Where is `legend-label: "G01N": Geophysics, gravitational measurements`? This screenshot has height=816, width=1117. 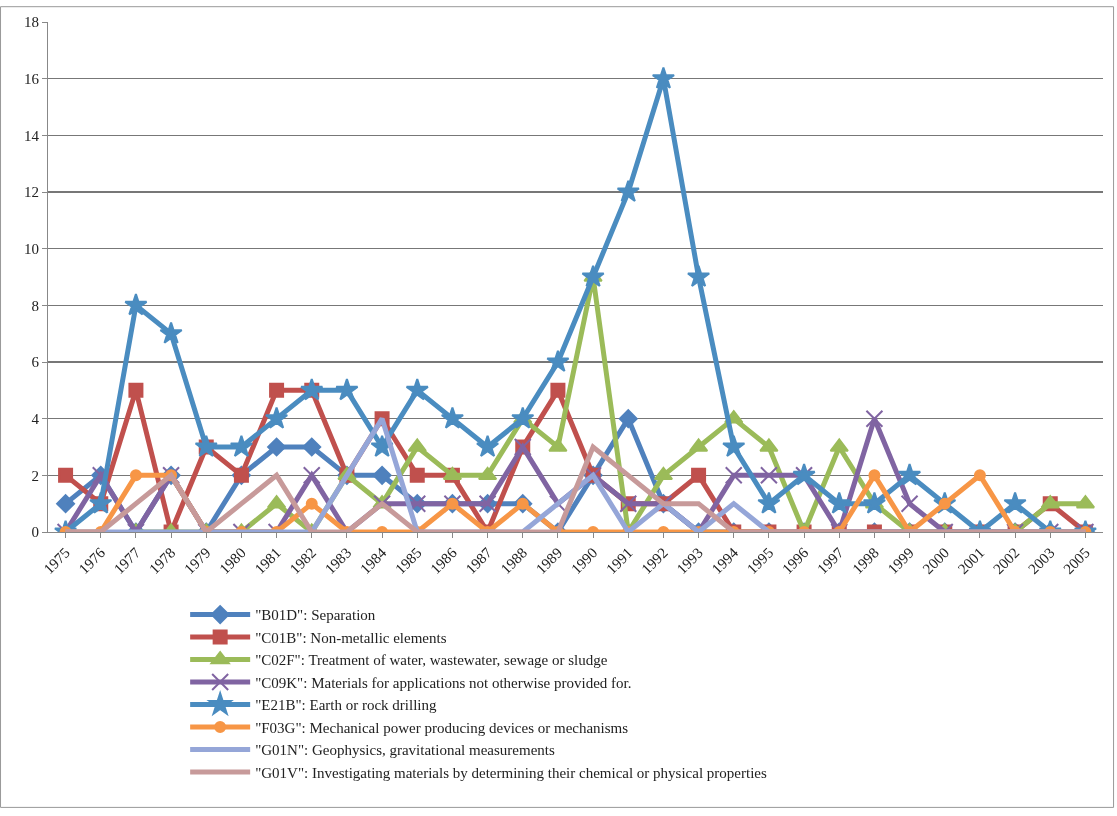 legend-label: "G01N": Geophysics, gravitational measurements is located at coordinates (405, 750).